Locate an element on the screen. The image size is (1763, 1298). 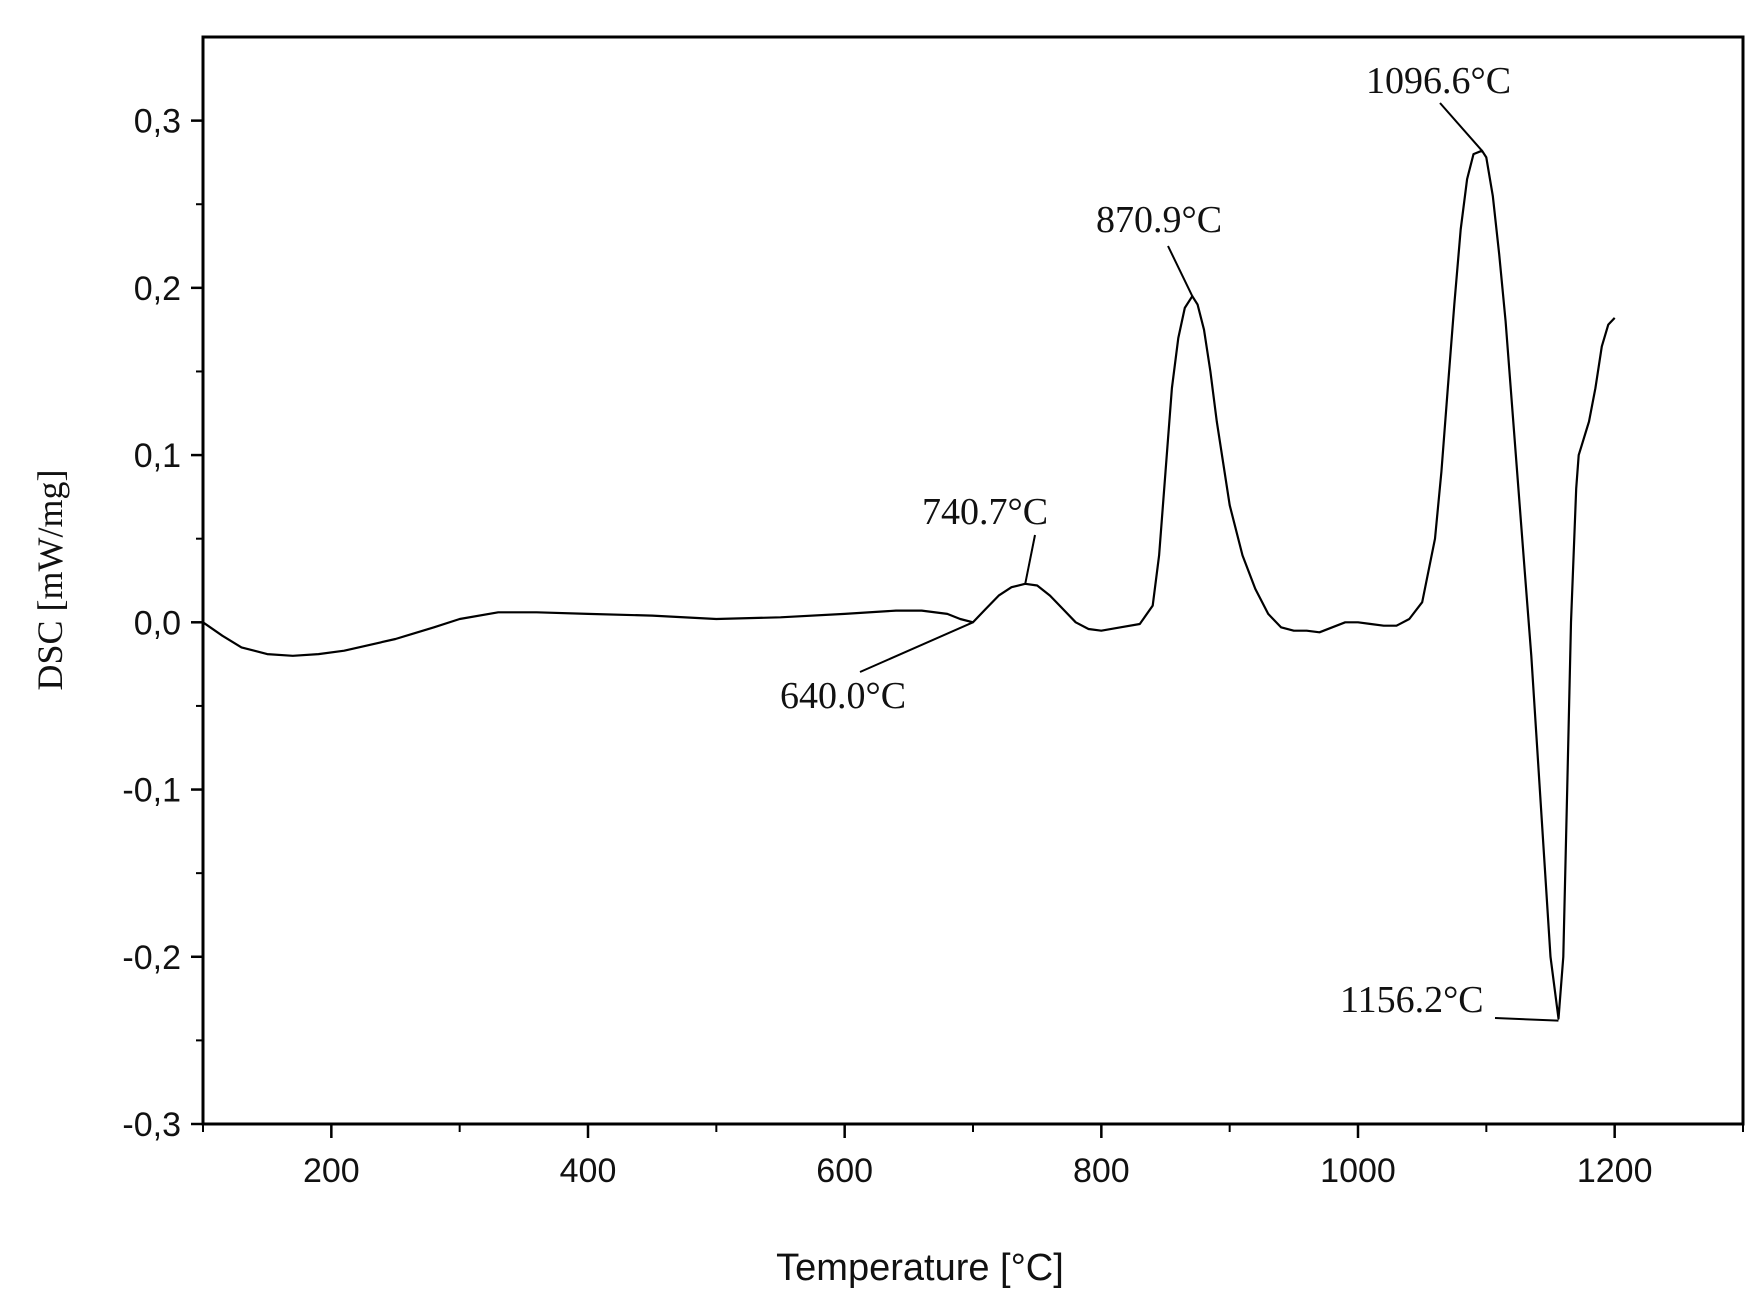
y-axis: -0,3 -0,2 -0,1 0,0 0,1 0,2 0,3 is located at coordinates (162, 623).